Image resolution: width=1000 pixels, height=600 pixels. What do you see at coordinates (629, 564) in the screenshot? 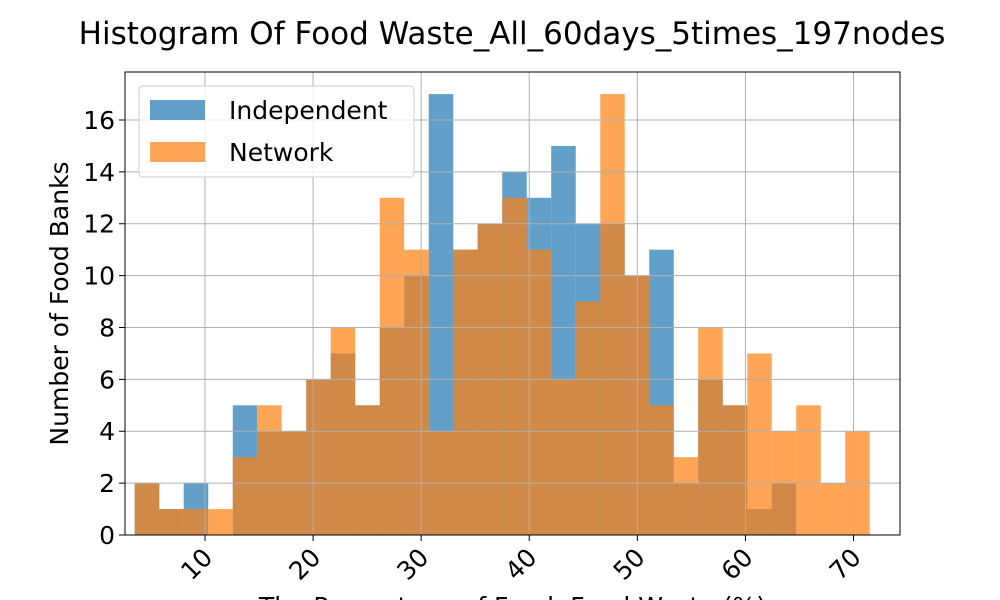
I see `x-tick-label-50: 50` at bounding box center [629, 564].